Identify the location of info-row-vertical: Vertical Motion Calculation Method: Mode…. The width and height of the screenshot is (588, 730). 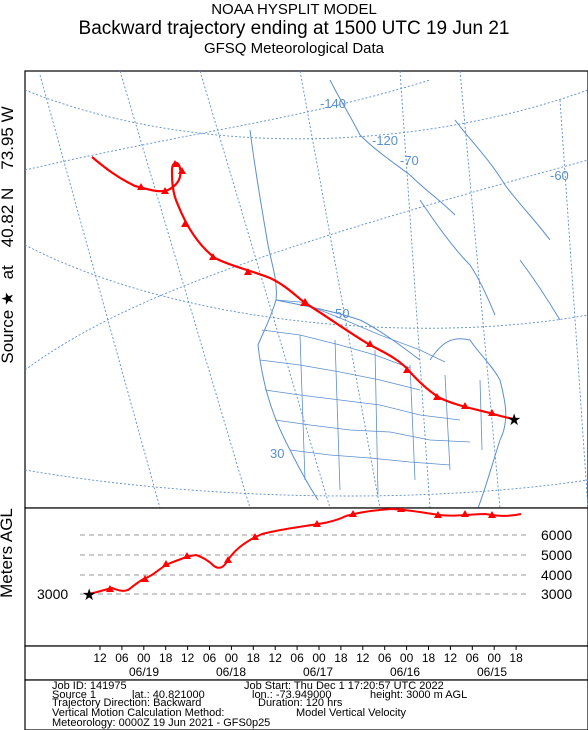
(229, 713).